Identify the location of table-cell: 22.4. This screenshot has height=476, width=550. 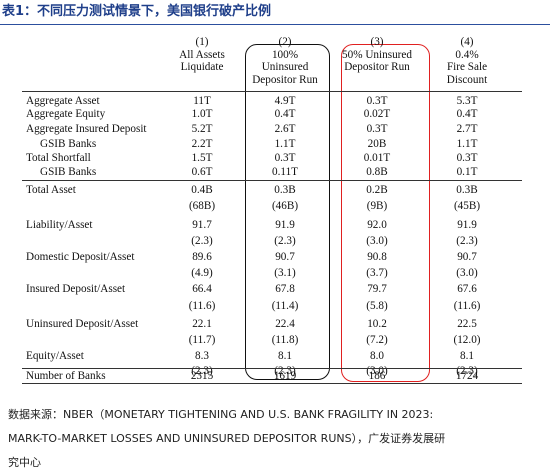
(285, 324).